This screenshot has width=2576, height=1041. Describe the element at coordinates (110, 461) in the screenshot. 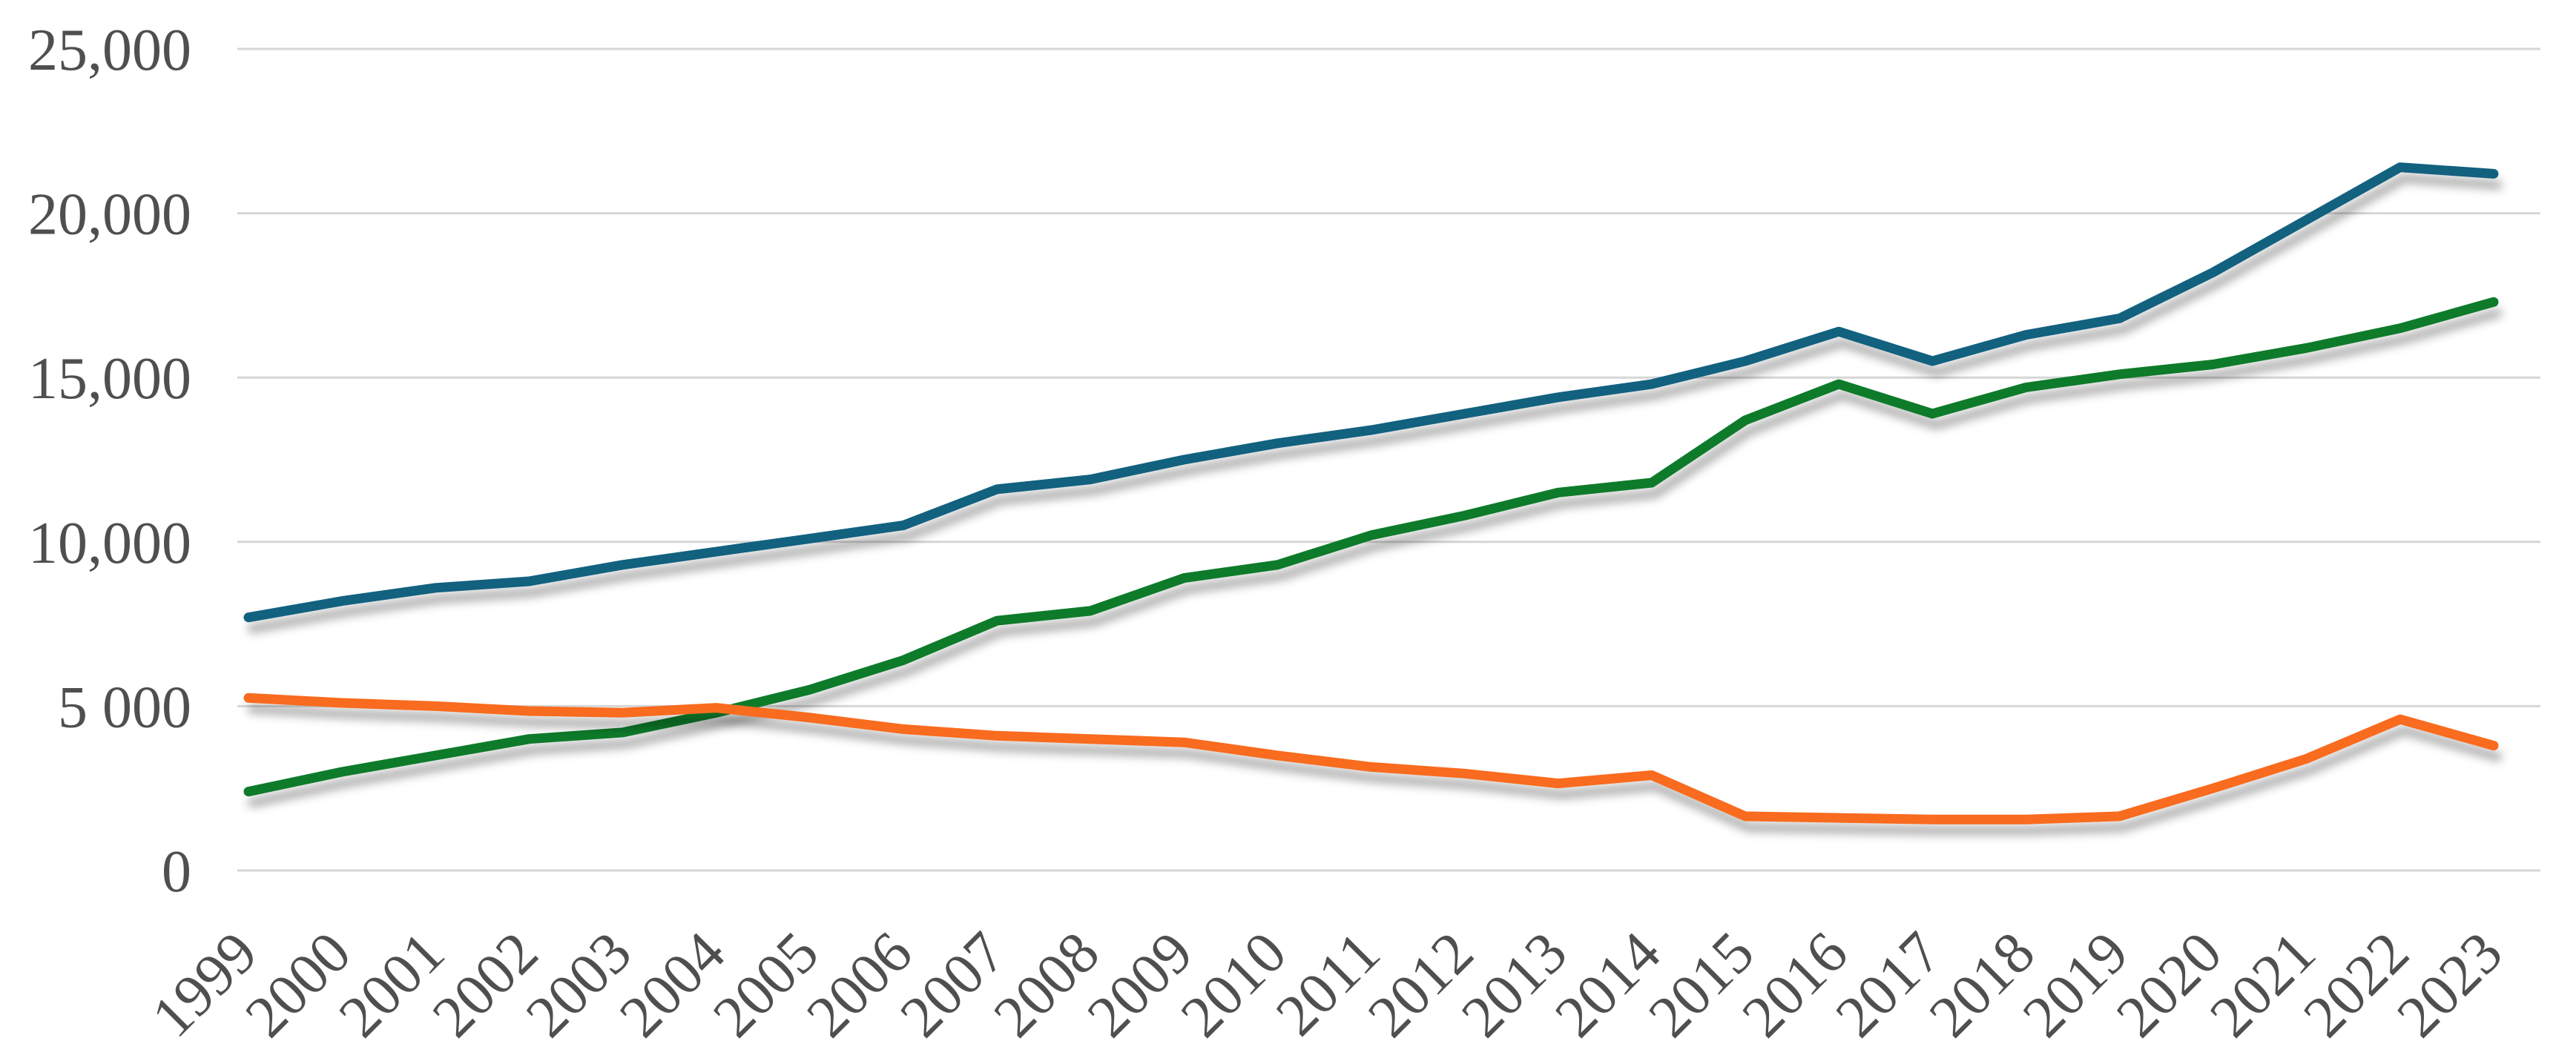

I see `y-axis-labels: 0 5 000 10,000 15,000 20,000 25,000` at that location.